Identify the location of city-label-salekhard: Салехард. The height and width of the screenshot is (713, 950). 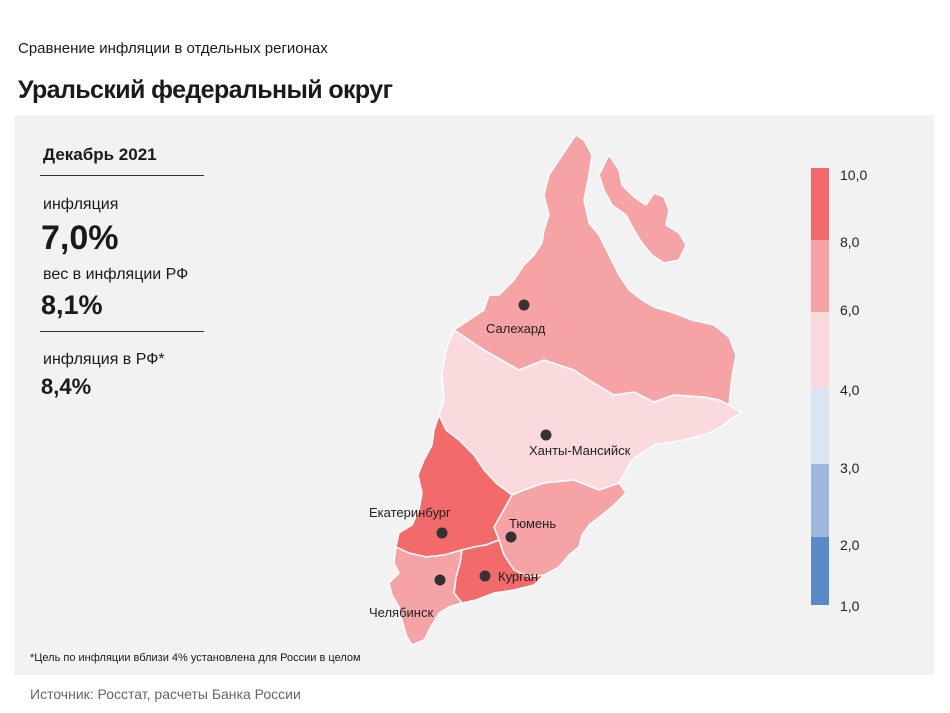
(516, 328).